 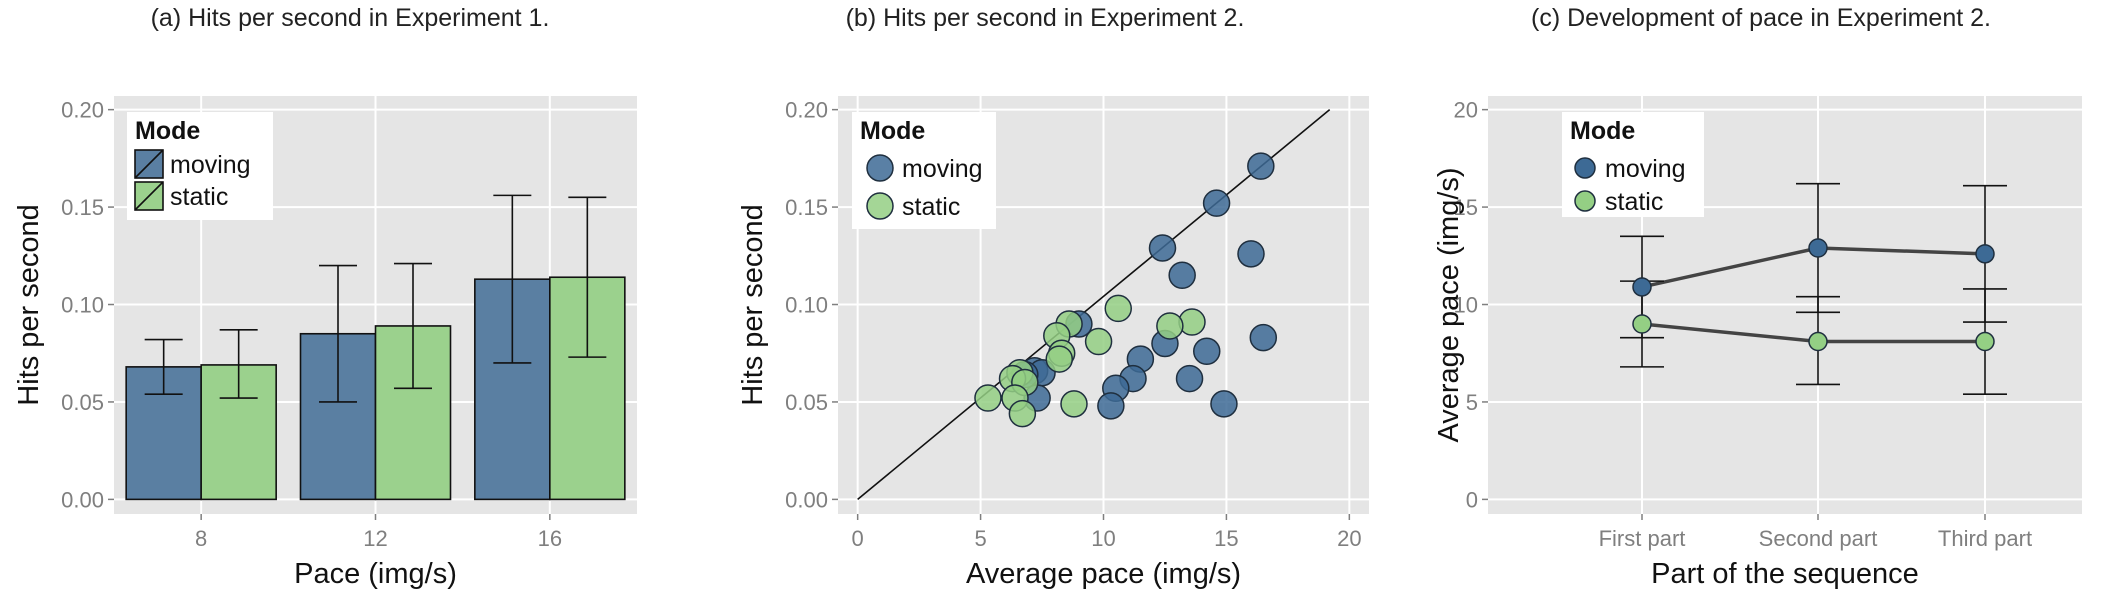 What do you see at coordinates (1472, 402) in the screenshot?
I see `y-tick-label: 5` at bounding box center [1472, 402].